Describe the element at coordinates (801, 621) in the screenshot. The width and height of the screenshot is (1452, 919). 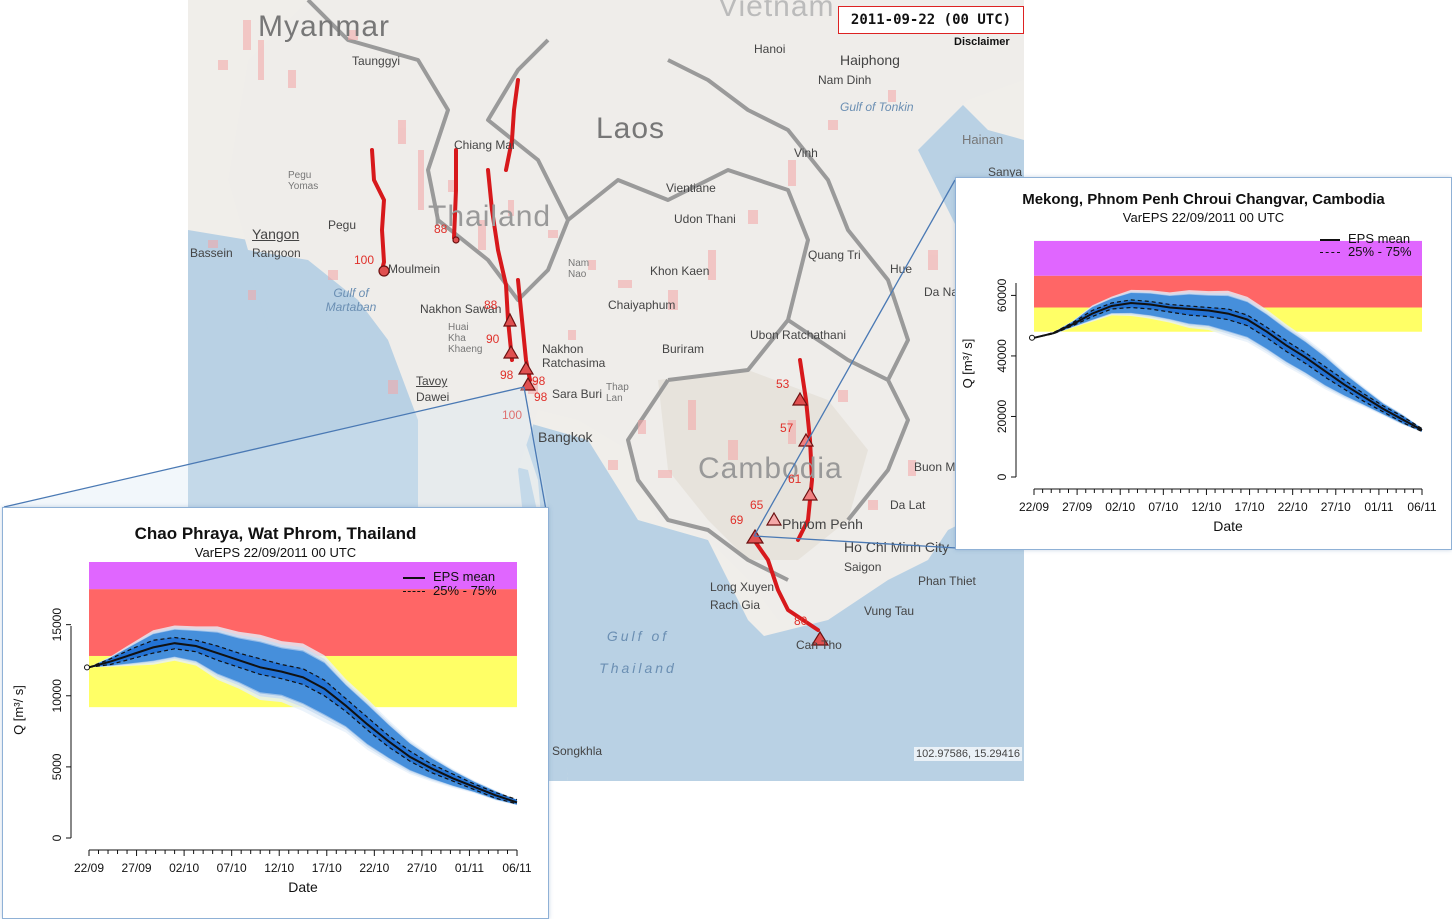
I see `station-number: 80` at that location.